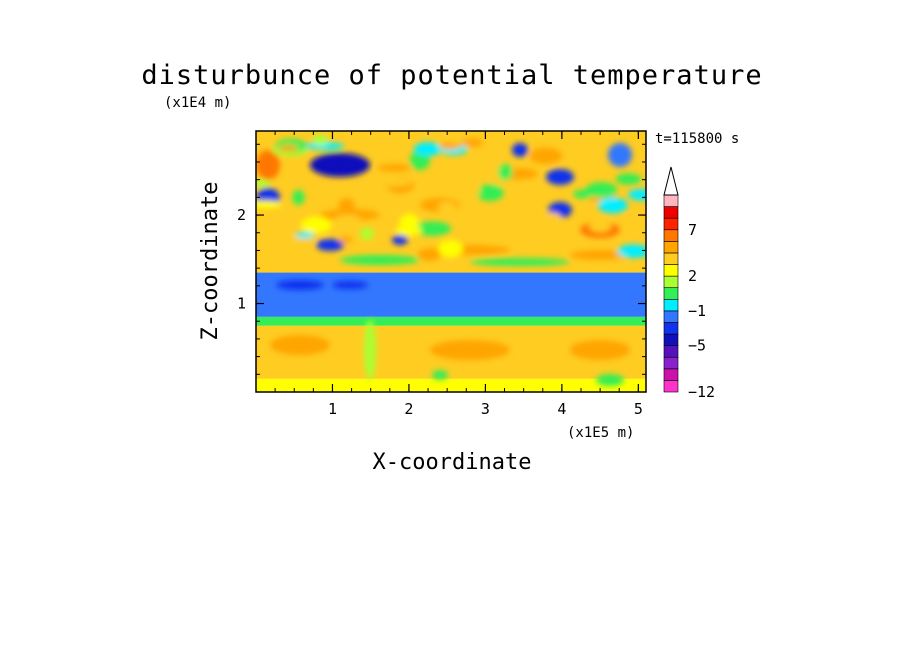 This screenshot has height=654, width=904. I want to click on y-scale-label: (x1E4 m), so click(197, 103).